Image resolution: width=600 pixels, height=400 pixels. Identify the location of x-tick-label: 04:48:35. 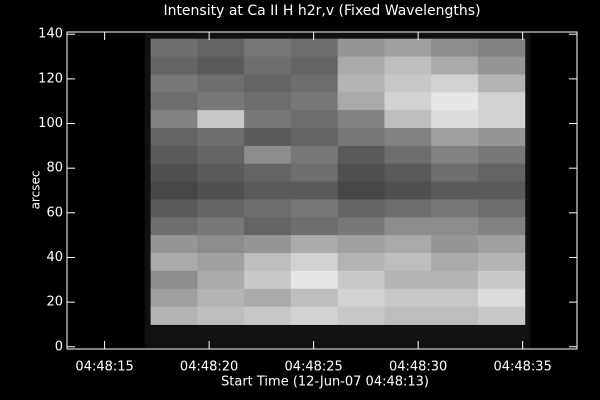
(522, 367).